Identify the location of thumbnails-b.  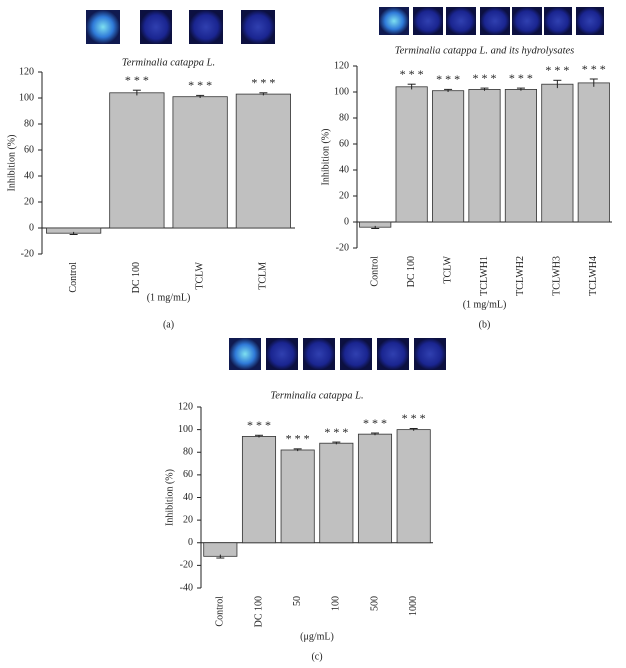
(491, 21).